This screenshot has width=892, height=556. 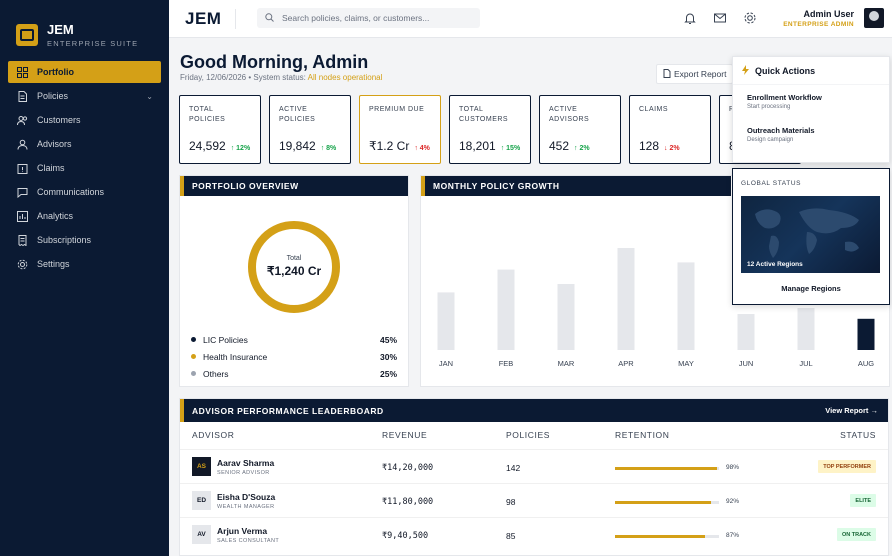 I want to click on top-logo: JEM, so click(x=203, y=18).